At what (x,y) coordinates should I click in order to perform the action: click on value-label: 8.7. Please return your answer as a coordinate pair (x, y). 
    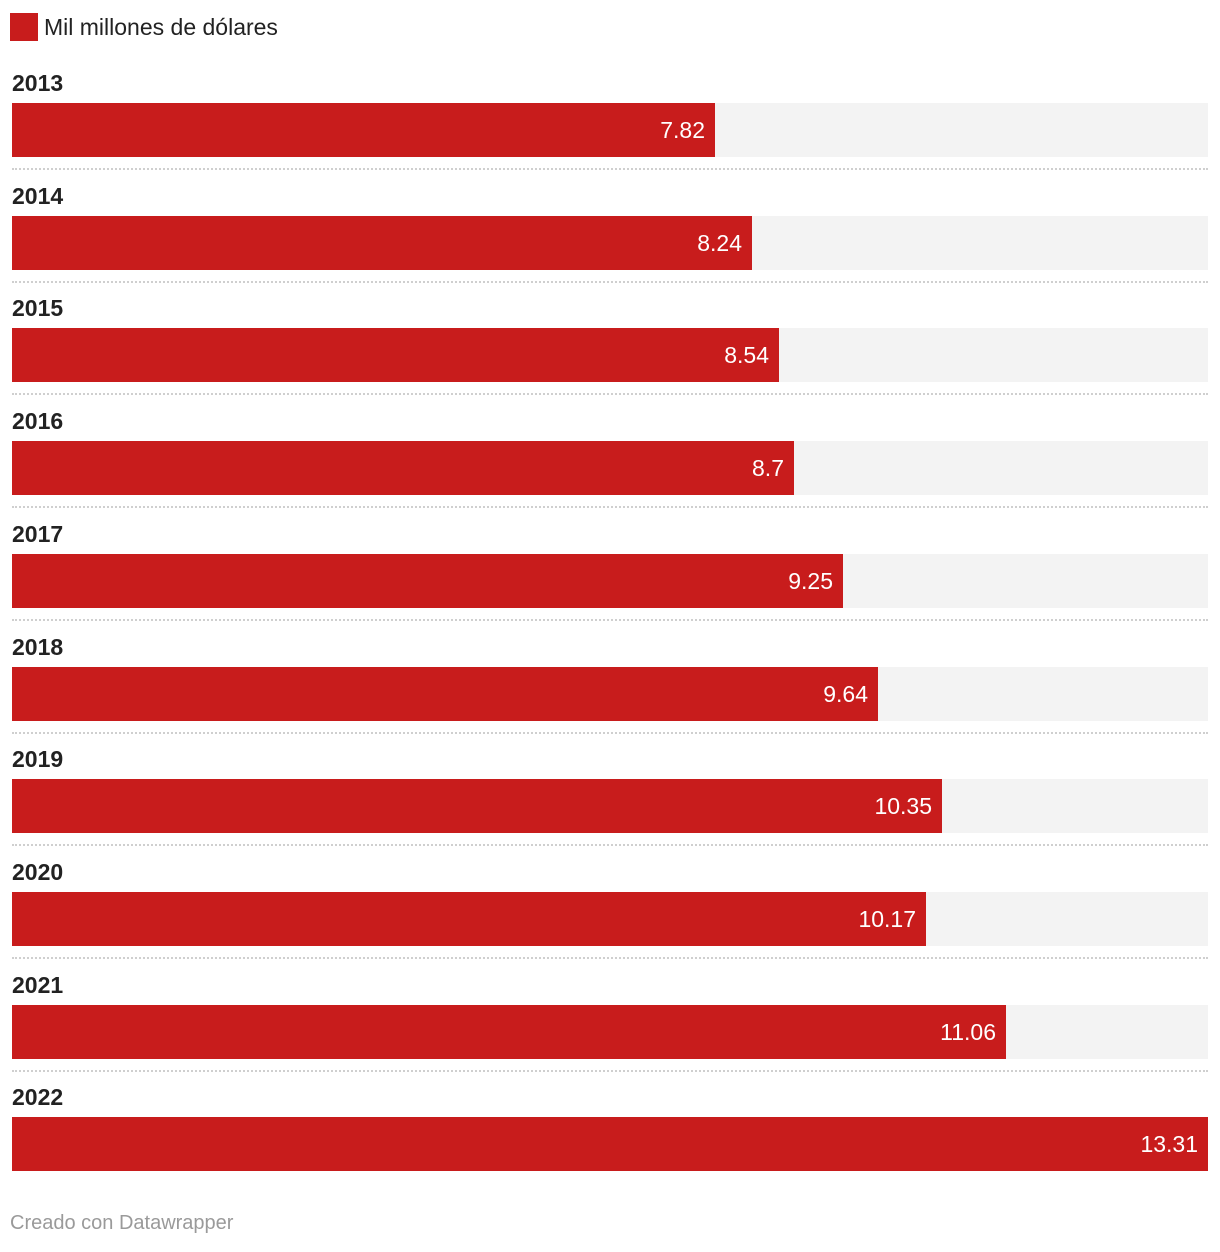
    Looking at the image, I should click on (768, 468).